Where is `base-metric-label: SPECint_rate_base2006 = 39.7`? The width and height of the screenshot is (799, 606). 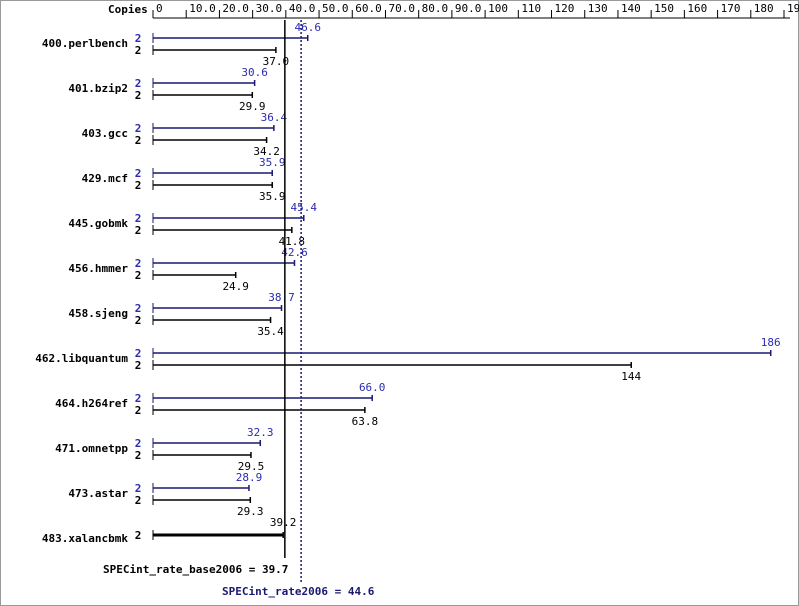
base-metric-label: SPECint_rate_base2006 = 39.7 is located at coordinates (195, 569).